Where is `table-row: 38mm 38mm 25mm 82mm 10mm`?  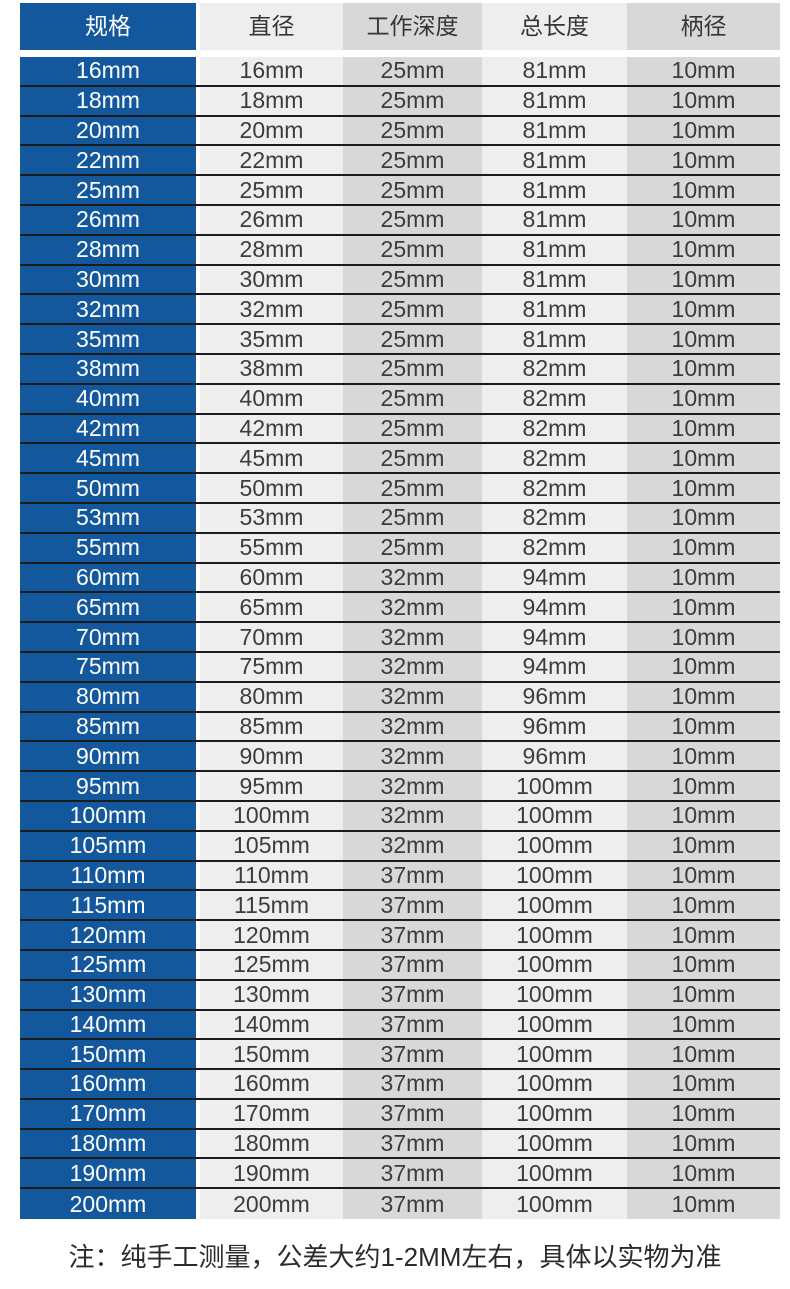
table-row: 38mm 38mm 25mm 82mm 10mm is located at coordinates (400, 369).